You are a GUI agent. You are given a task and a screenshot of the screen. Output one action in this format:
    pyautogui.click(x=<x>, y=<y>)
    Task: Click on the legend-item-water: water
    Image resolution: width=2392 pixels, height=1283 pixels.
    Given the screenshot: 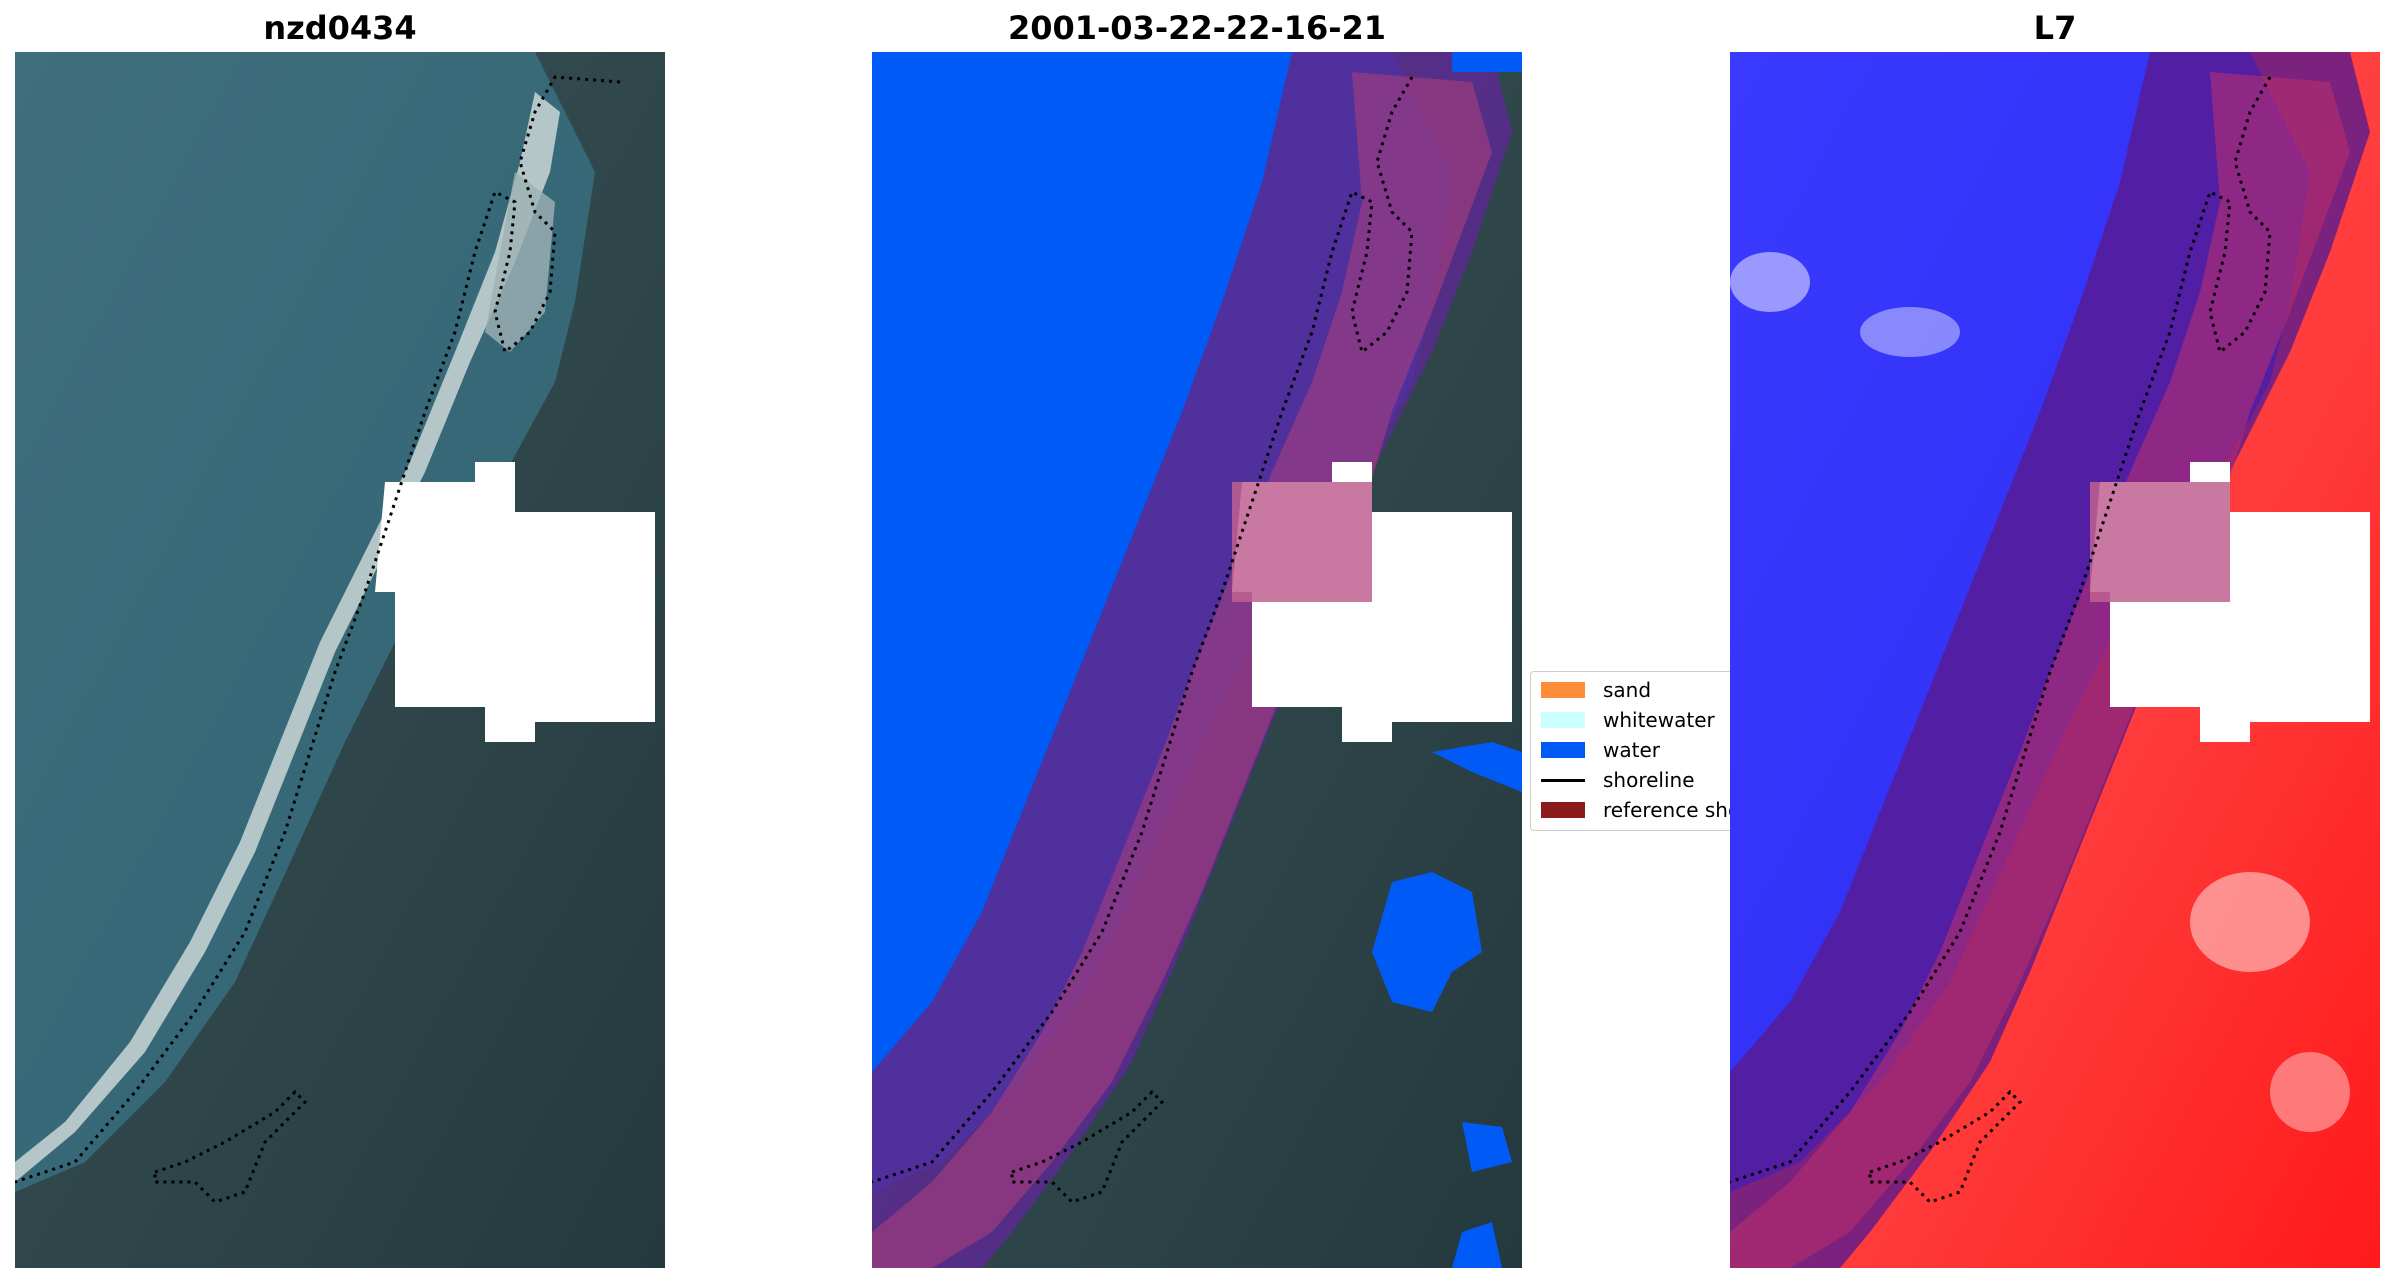 What is the action you would take?
    pyautogui.click(x=1600, y=750)
    